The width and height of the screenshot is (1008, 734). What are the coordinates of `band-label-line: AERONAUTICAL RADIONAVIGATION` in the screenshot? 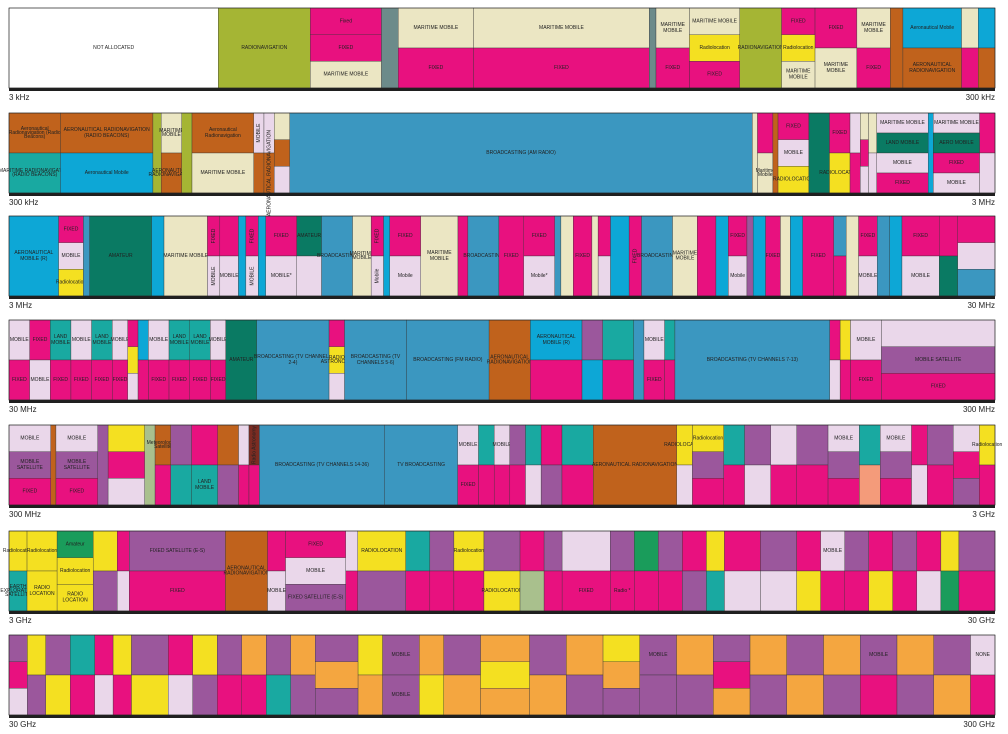 It's located at (635, 465).